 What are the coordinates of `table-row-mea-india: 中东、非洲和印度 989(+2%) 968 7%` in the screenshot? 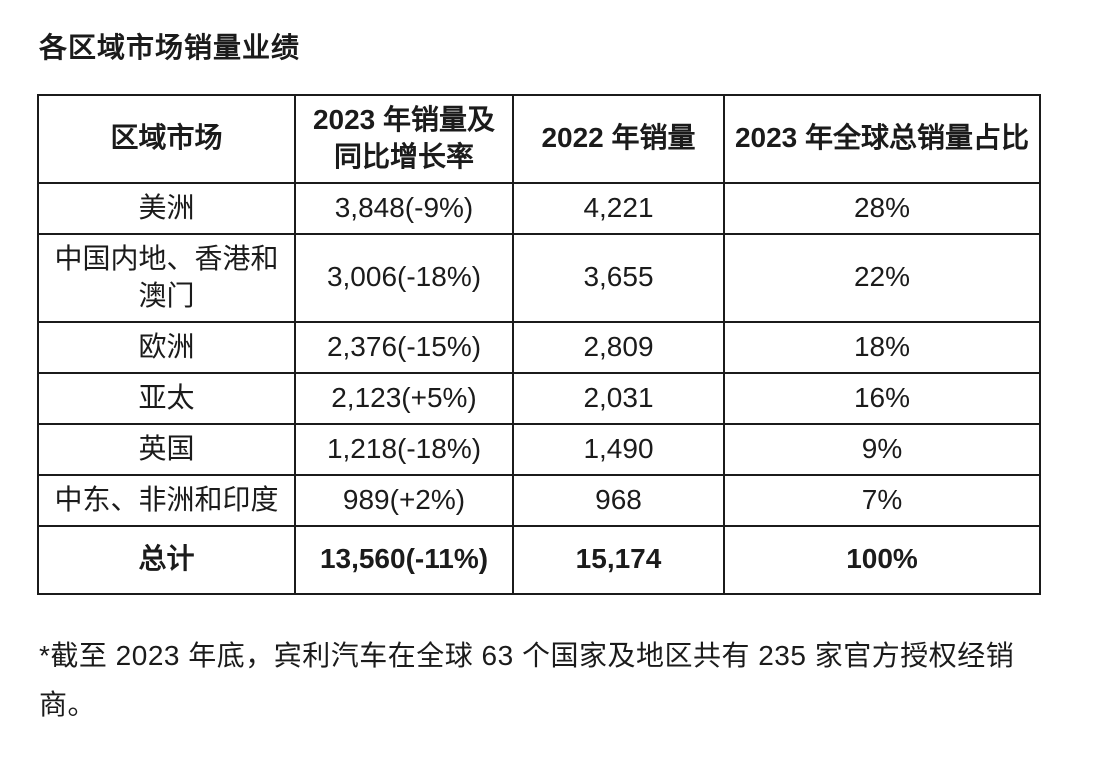 It's located at (539, 500).